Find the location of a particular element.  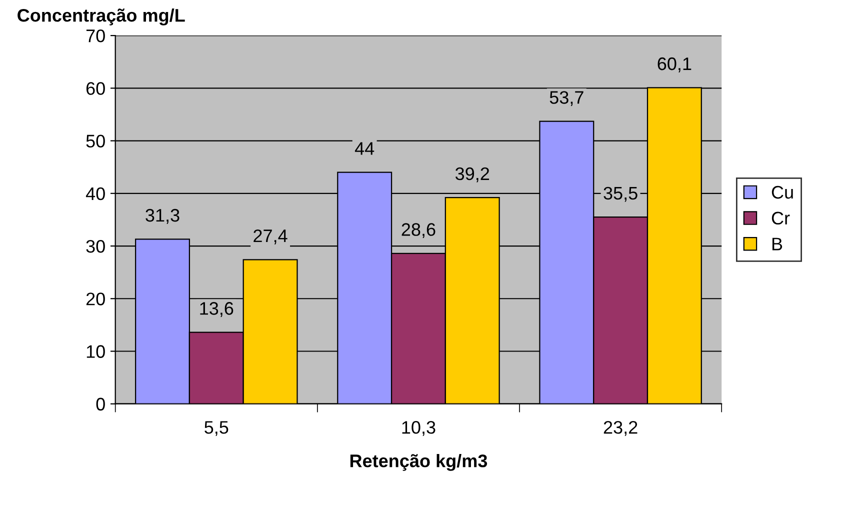

data-label: 39,2 is located at coordinates (472, 174).